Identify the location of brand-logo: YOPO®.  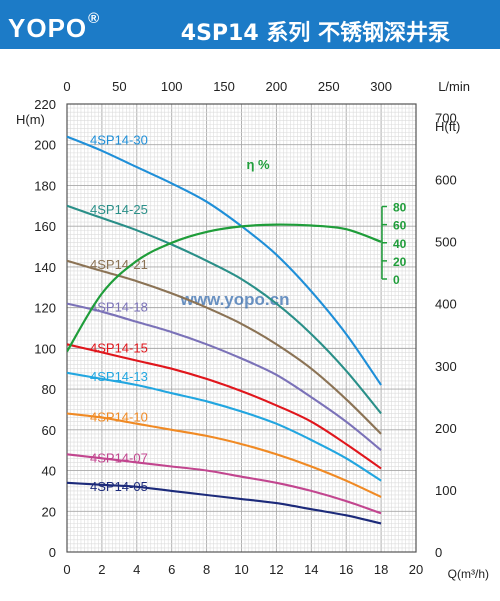
(54, 27).